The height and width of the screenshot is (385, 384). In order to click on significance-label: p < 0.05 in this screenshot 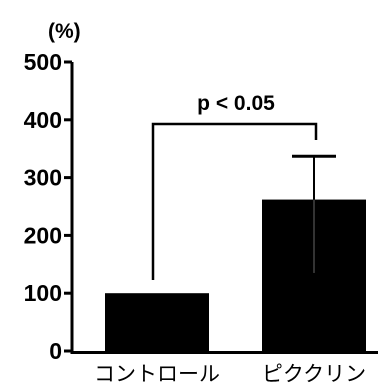, I will do `click(236, 103)`.